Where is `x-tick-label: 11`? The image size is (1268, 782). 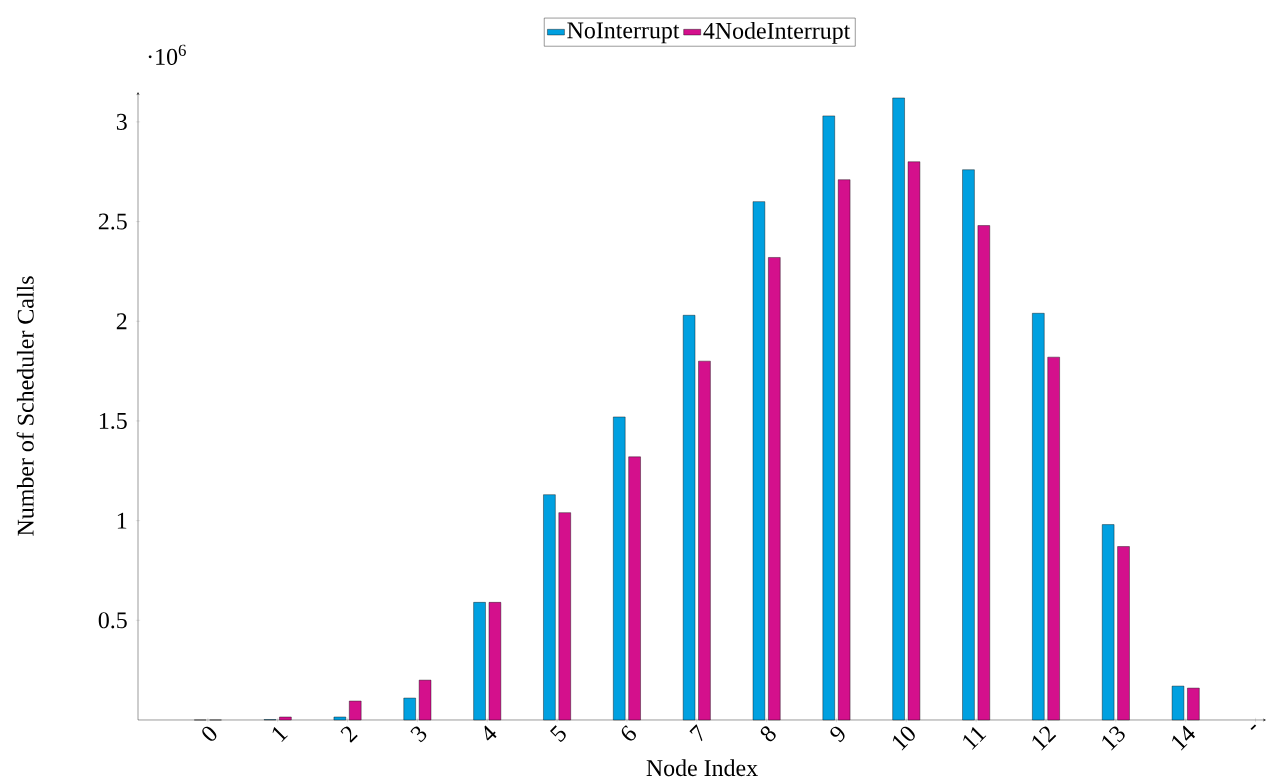 x-tick-label: 11 is located at coordinates (975, 738).